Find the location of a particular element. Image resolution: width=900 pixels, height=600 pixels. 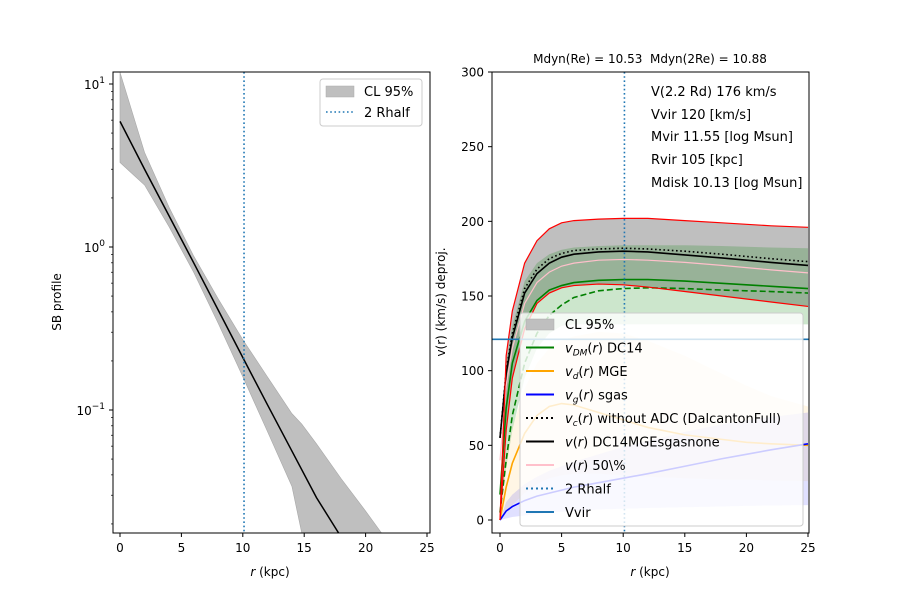

right-legend-box is located at coordinates (661, 419).